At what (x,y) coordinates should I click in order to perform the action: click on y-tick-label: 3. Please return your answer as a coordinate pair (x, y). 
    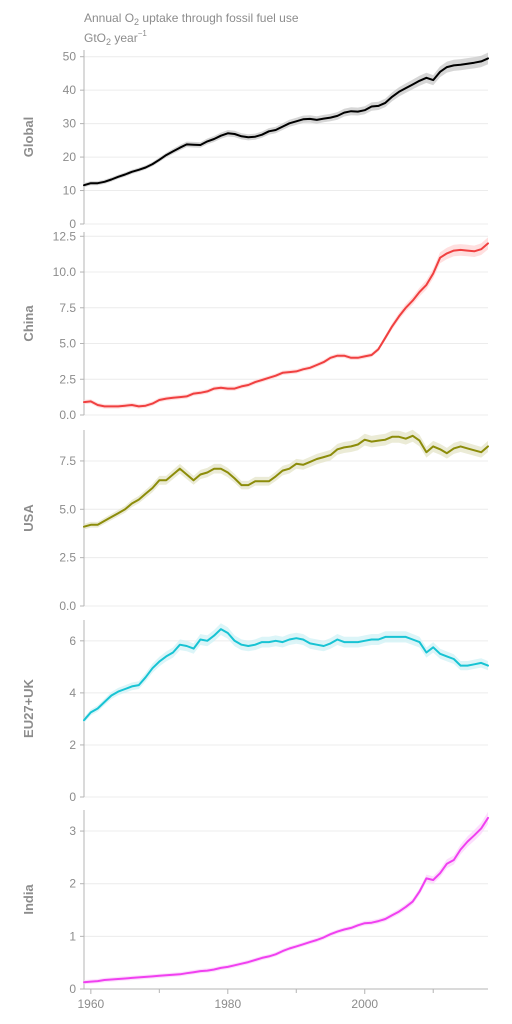
    Looking at the image, I should click on (72, 831).